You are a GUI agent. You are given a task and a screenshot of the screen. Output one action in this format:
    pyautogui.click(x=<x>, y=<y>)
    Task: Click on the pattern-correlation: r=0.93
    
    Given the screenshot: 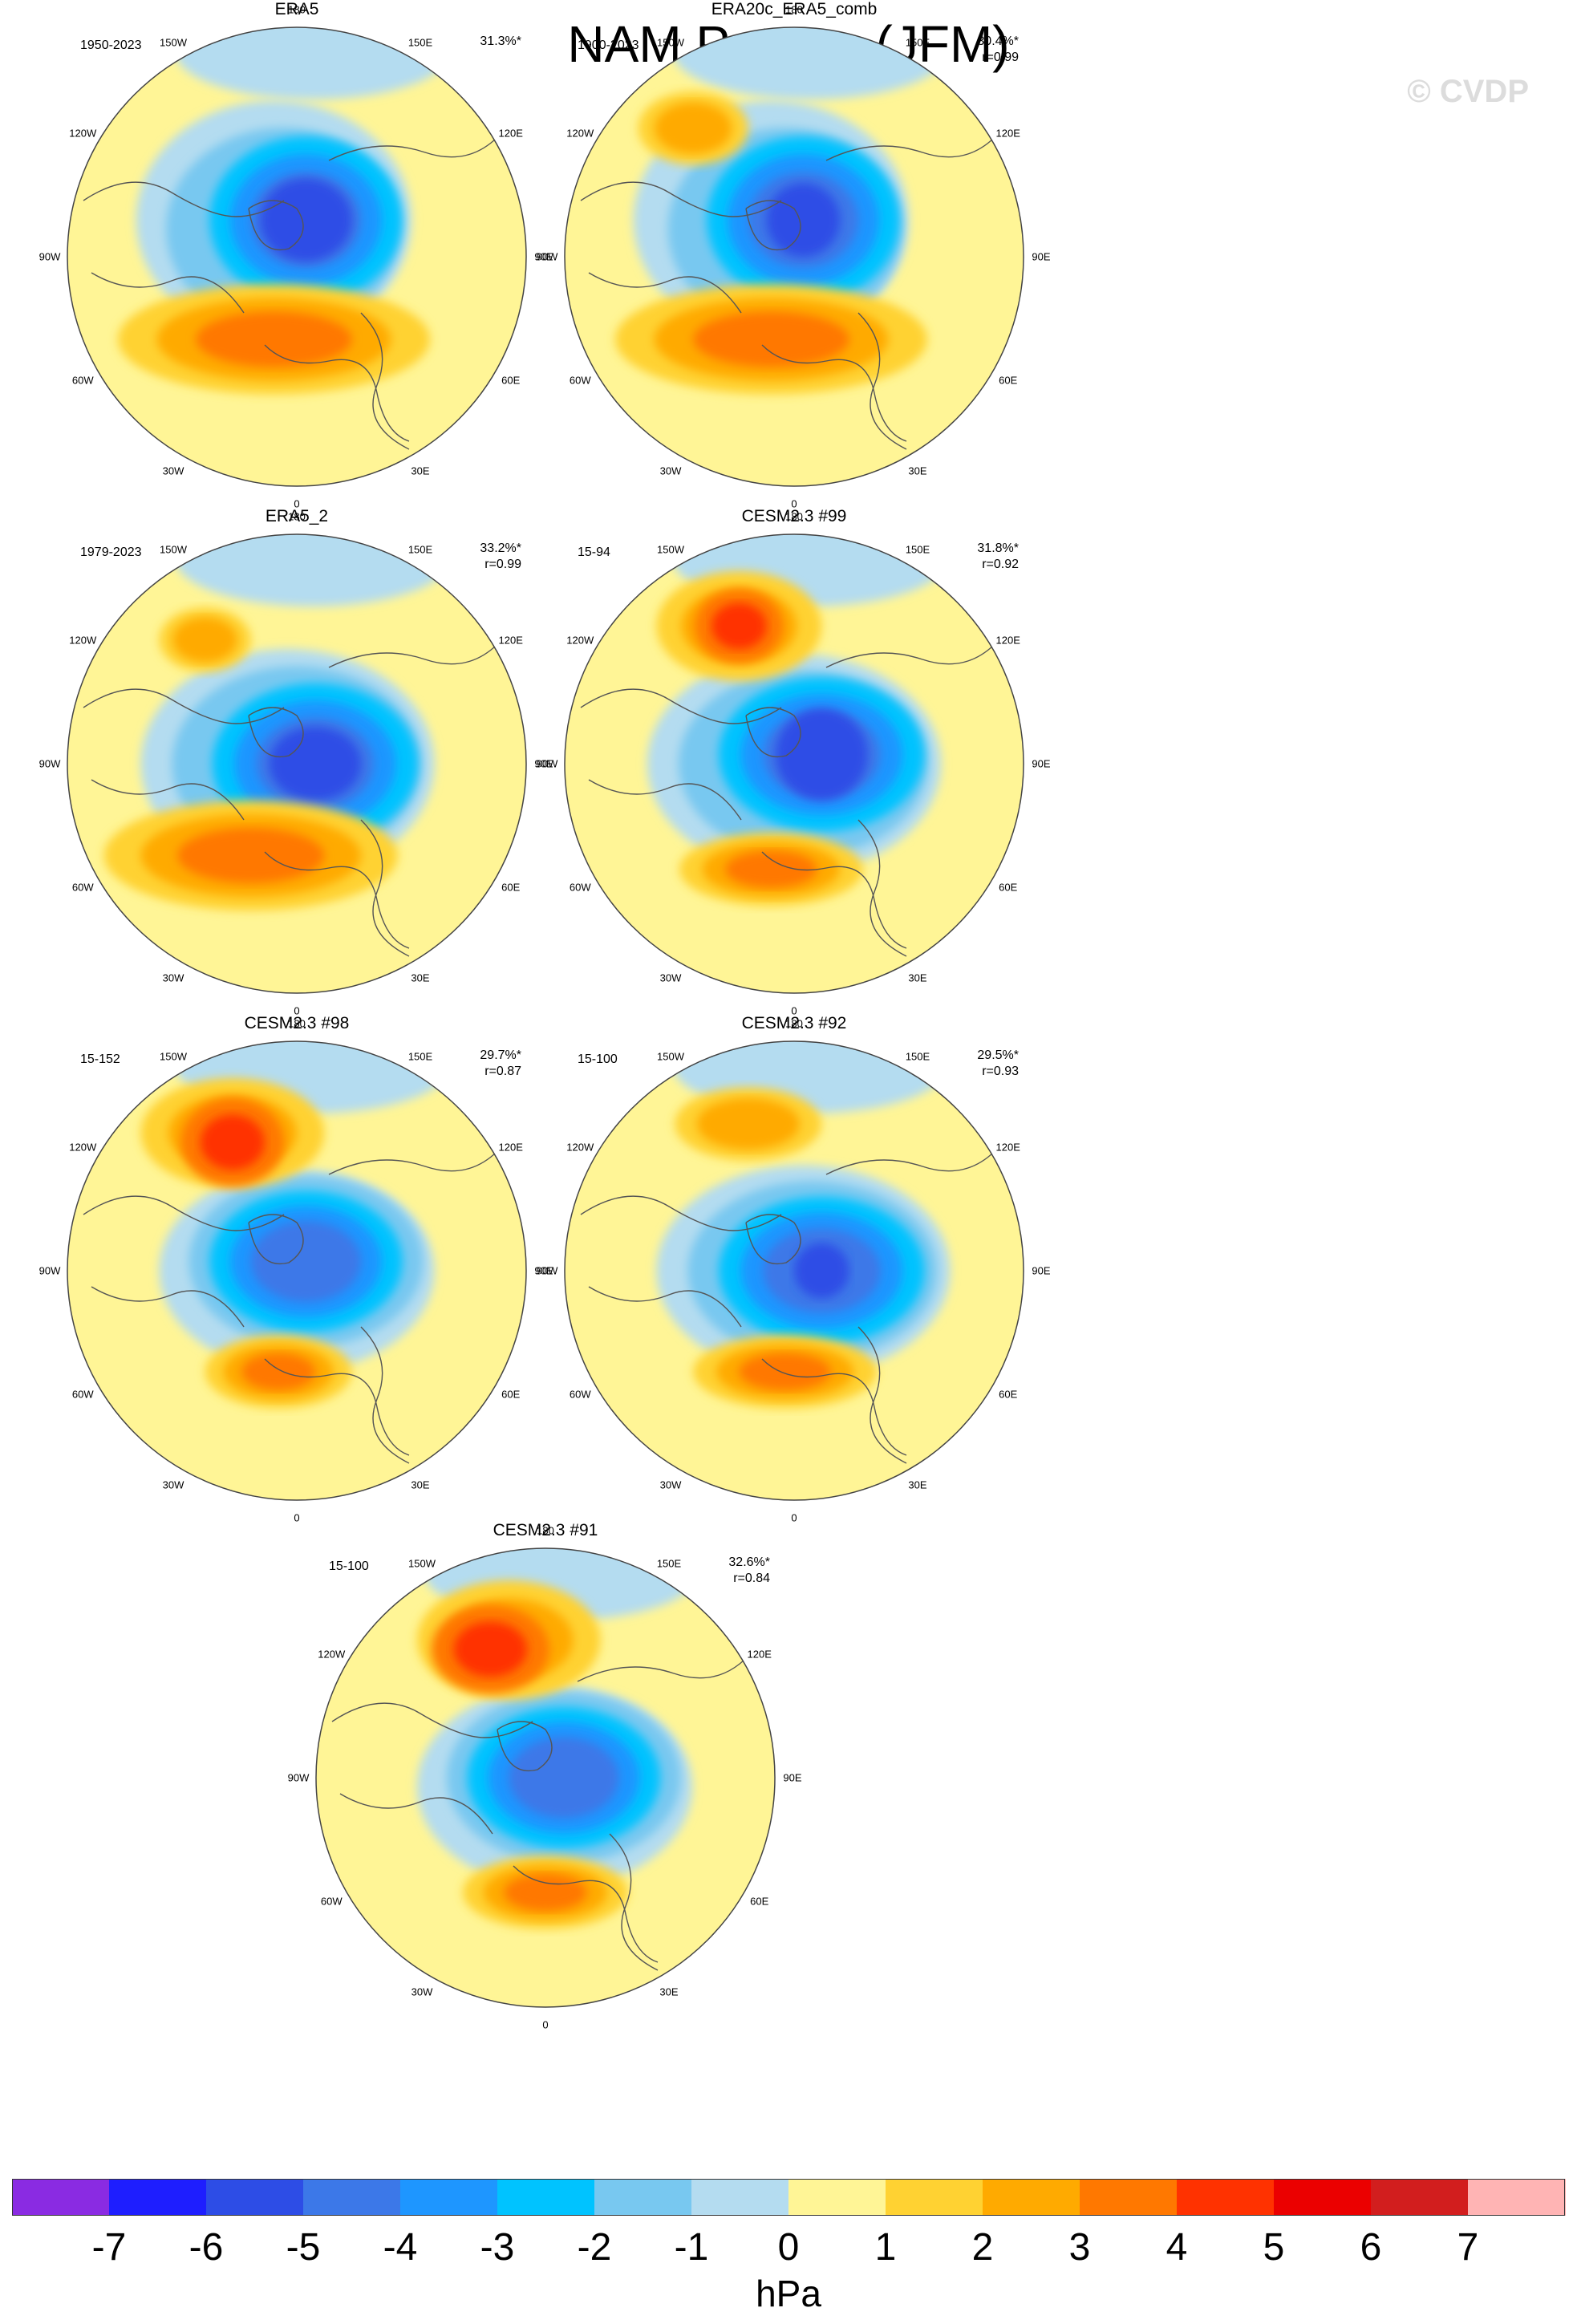 What is the action you would take?
    pyautogui.click(x=1000, y=1071)
    